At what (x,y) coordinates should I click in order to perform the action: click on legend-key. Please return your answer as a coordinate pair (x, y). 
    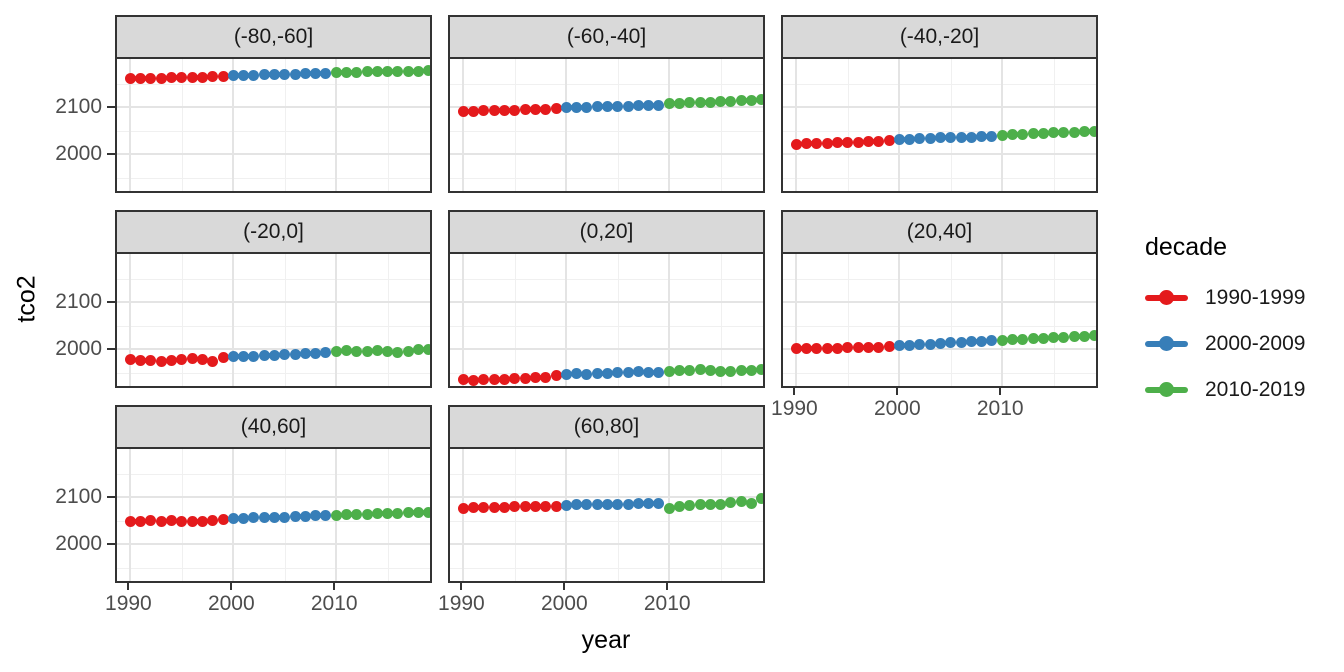
    Looking at the image, I should click on (1168, 344).